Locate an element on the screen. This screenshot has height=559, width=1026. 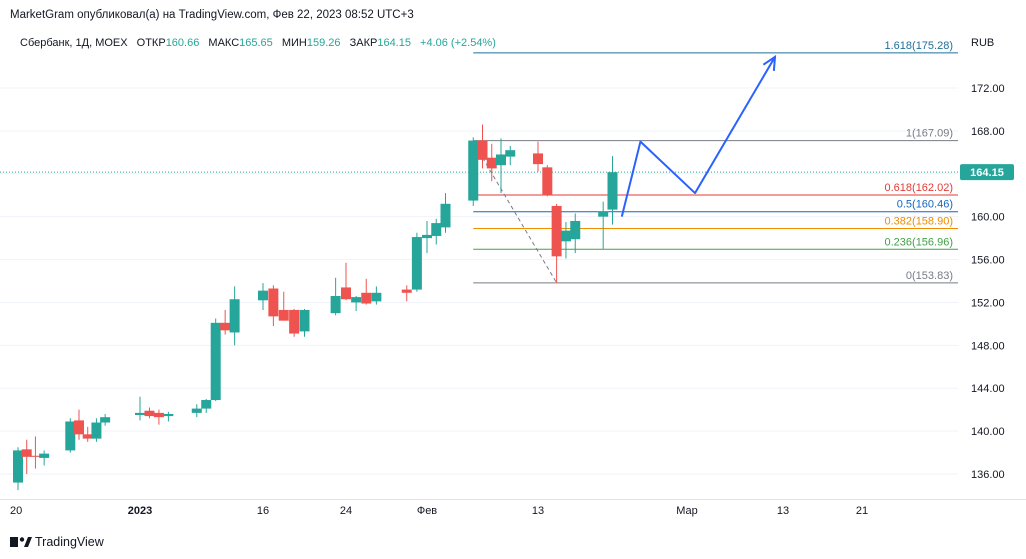
currency-label: RUB is located at coordinates (982, 43).